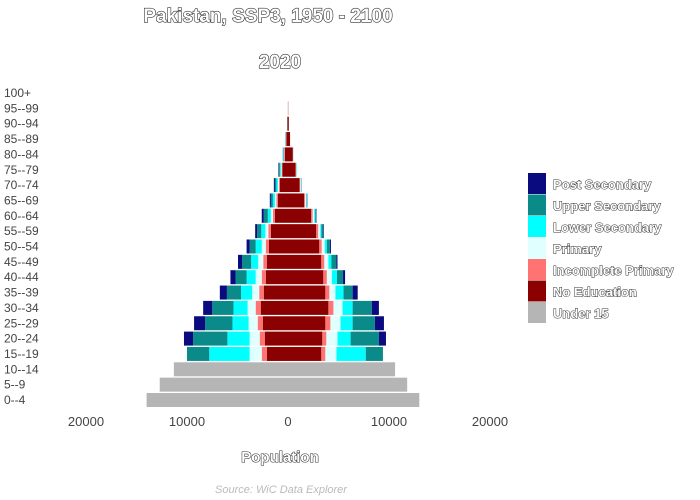 Image resolution: width=700 pixels, height=500 pixels. Describe the element at coordinates (537, 205) in the screenshot. I see `legend-swatch-upper-secondary` at that location.